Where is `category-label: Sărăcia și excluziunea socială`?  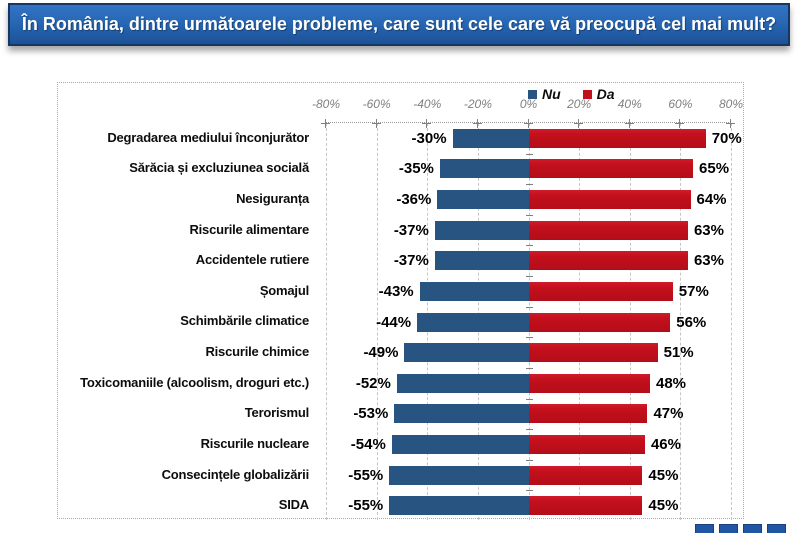
category-label: Sărăcia și excluziunea socială is located at coordinates (219, 168).